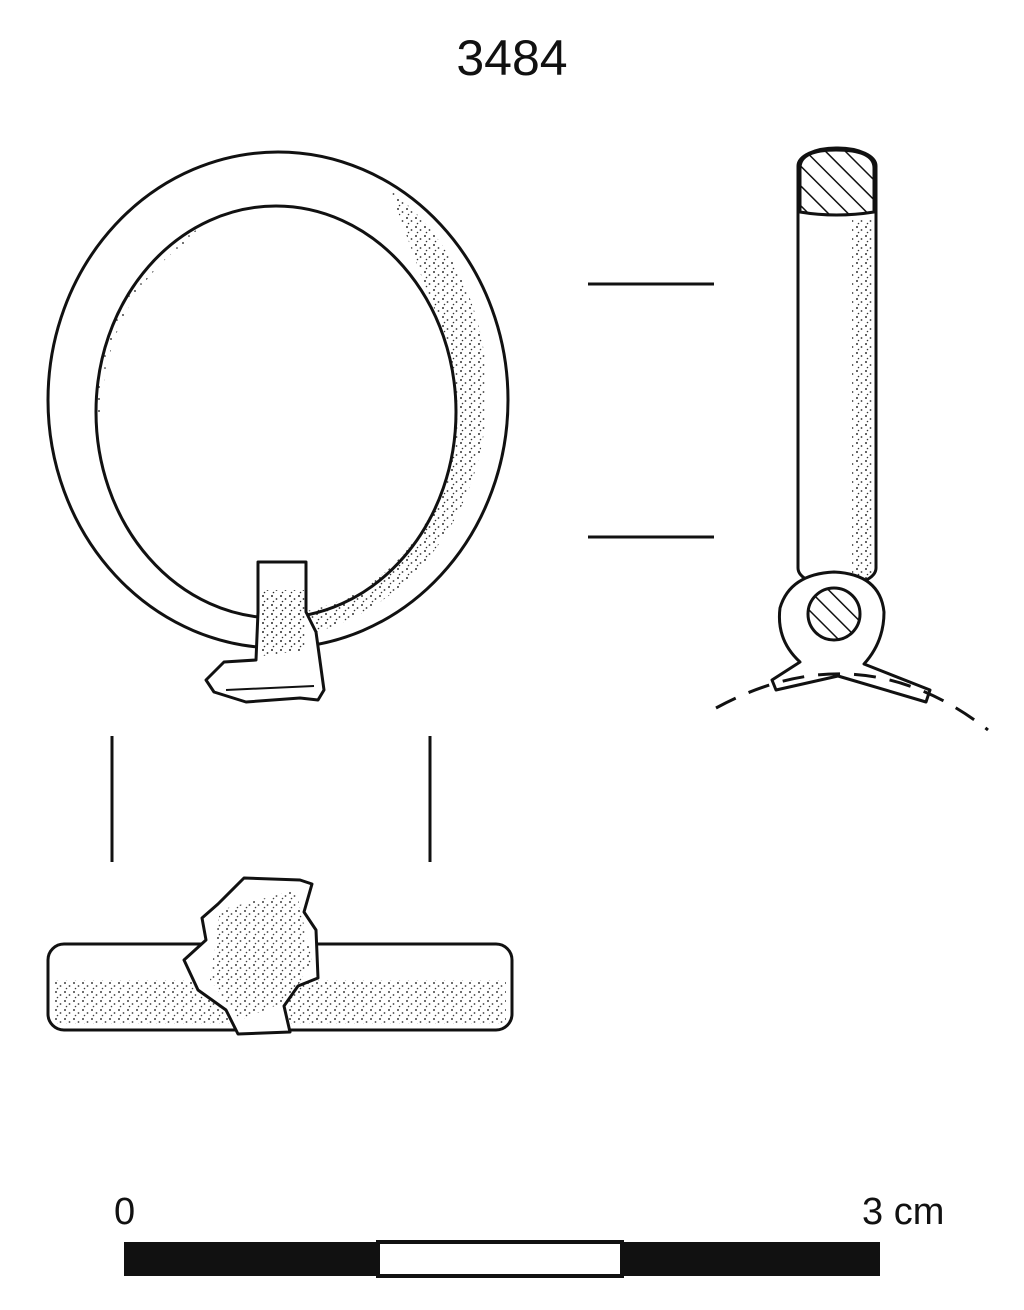 The width and height of the screenshot is (1024, 1310). I want to click on profile-top-section, so click(837, 182).